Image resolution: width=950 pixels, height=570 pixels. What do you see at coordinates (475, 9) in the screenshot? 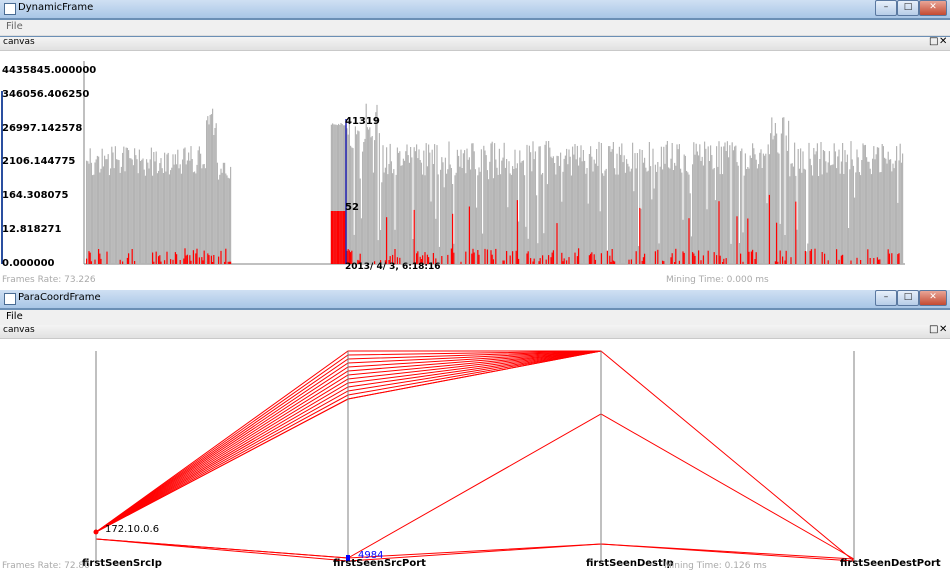
I see `title-bar: DynamicFrame – □ ✕` at bounding box center [475, 9].